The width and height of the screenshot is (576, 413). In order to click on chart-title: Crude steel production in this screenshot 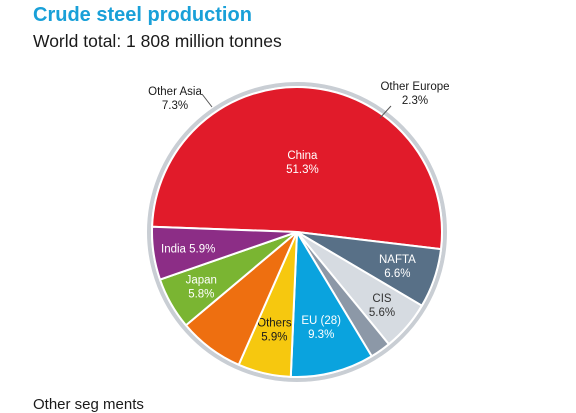, I will do `click(142, 15)`.